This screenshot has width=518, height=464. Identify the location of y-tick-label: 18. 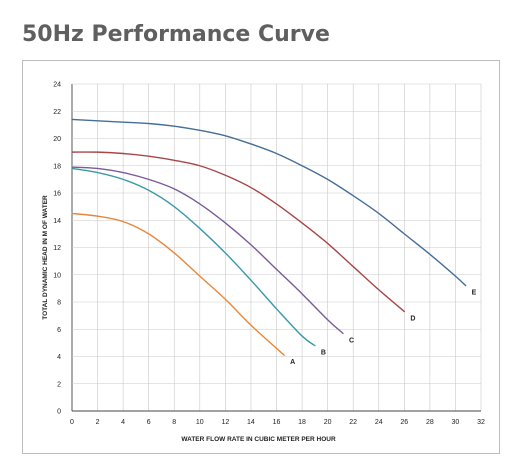
(57, 166).